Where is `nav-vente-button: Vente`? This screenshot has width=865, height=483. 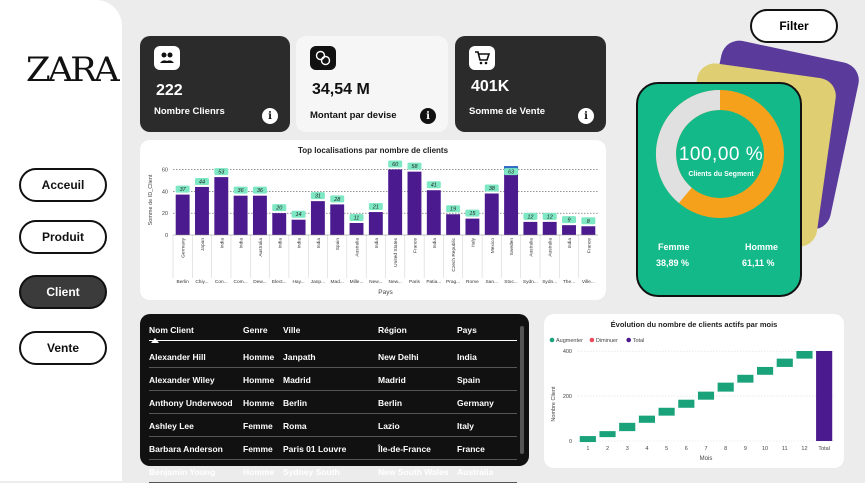 nav-vente-button: Vente is located at coordinates (63, 348).